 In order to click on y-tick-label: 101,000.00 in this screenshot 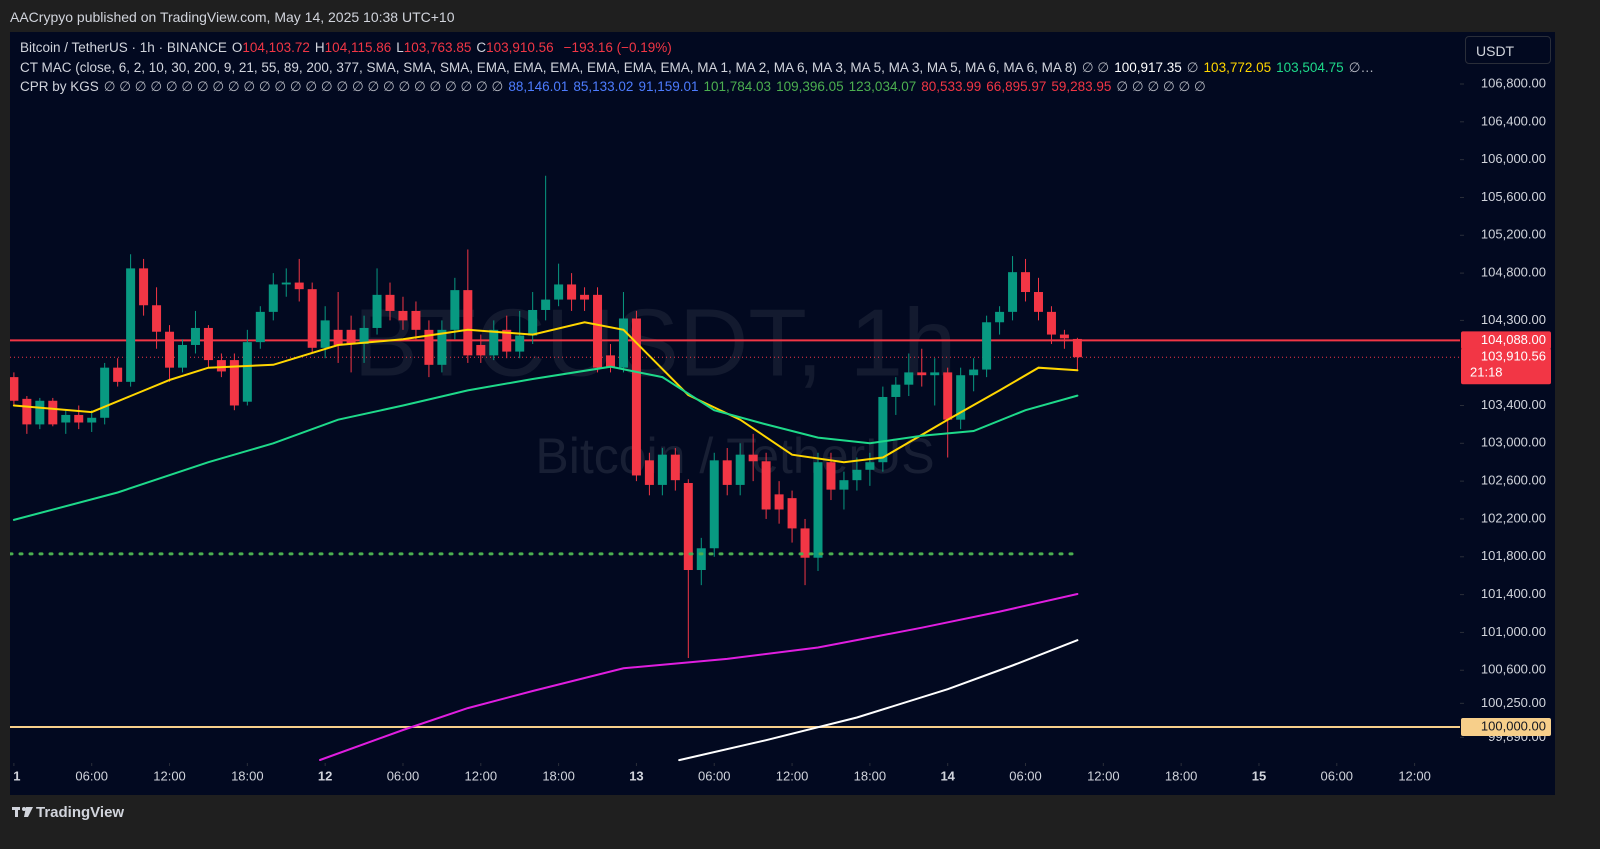, I will do `click(1513, 631)`.